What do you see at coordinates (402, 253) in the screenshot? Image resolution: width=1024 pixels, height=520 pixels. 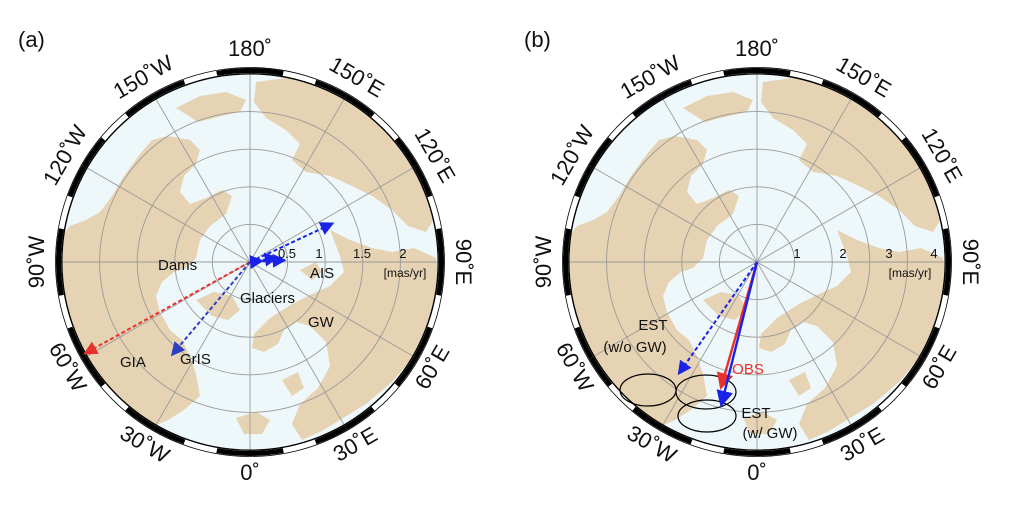 I see `ring-label: 2` at bounding box center [402, 253].